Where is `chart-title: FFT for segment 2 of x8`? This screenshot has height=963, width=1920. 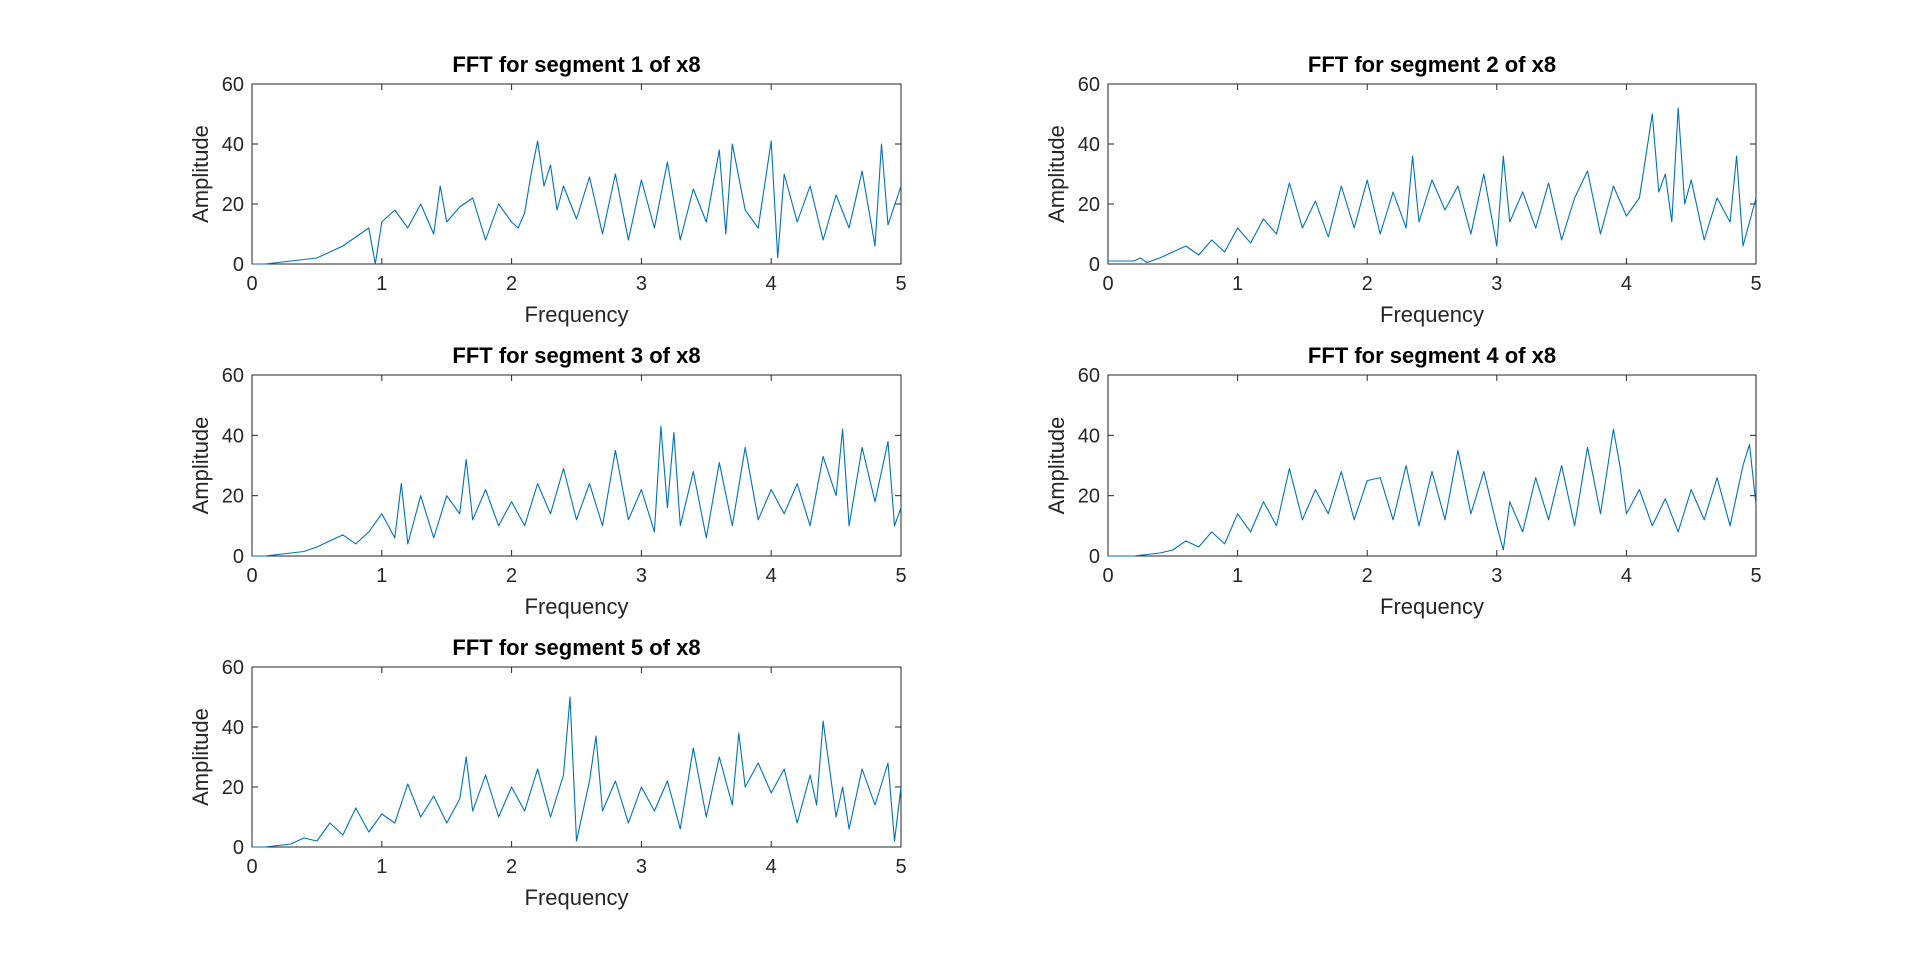 chart-title: FFT for segment 2 of x8 is located at coordinates (1432, 64).